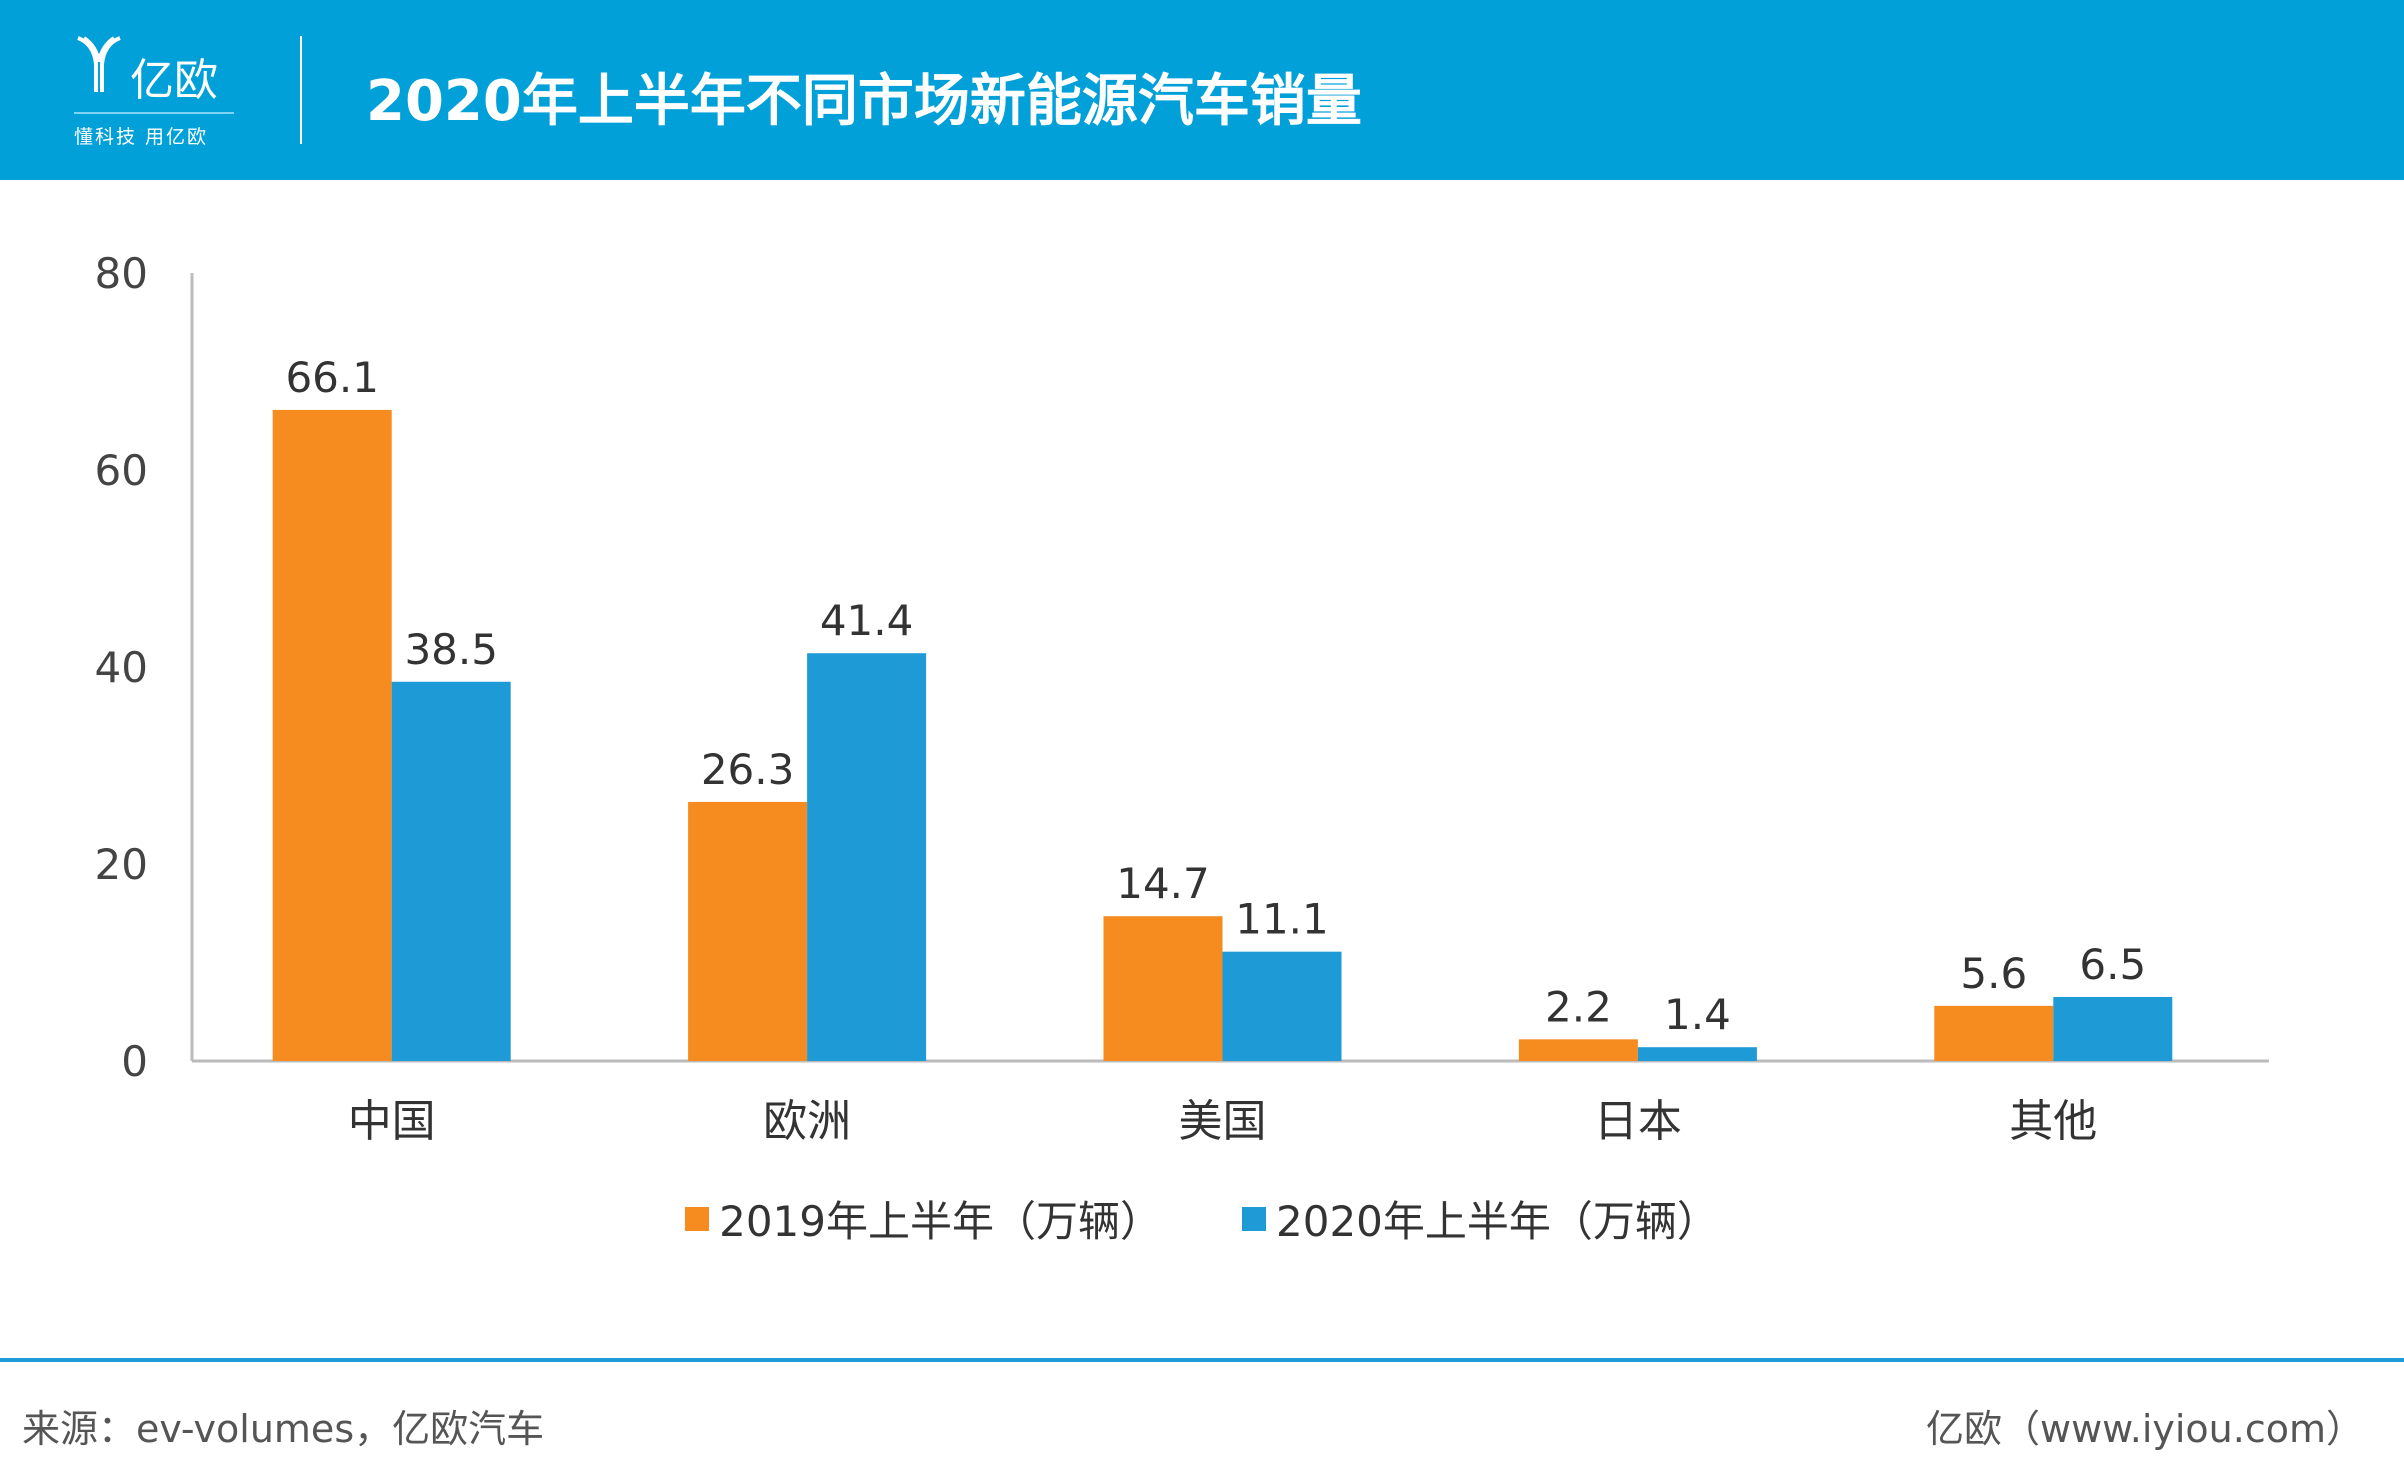 The width and height of the screenshot is (2404, 1480). Describe the element at coordinates (332, 377) in the screenshot. I see `data-label: 66.1` at that location.